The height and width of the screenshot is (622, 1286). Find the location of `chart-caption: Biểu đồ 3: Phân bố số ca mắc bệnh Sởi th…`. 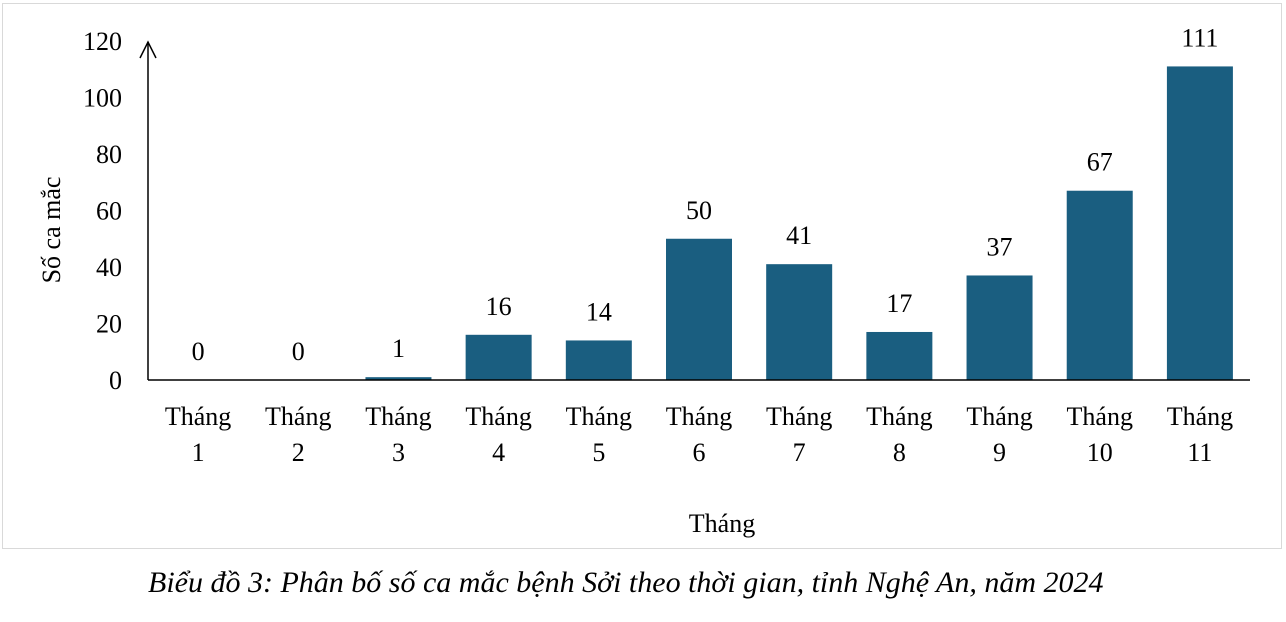

chart-caption: Biểu đồ 3: Phân bố số ca mắc bệnh Sởi th… is located at coordinates (626, 582).